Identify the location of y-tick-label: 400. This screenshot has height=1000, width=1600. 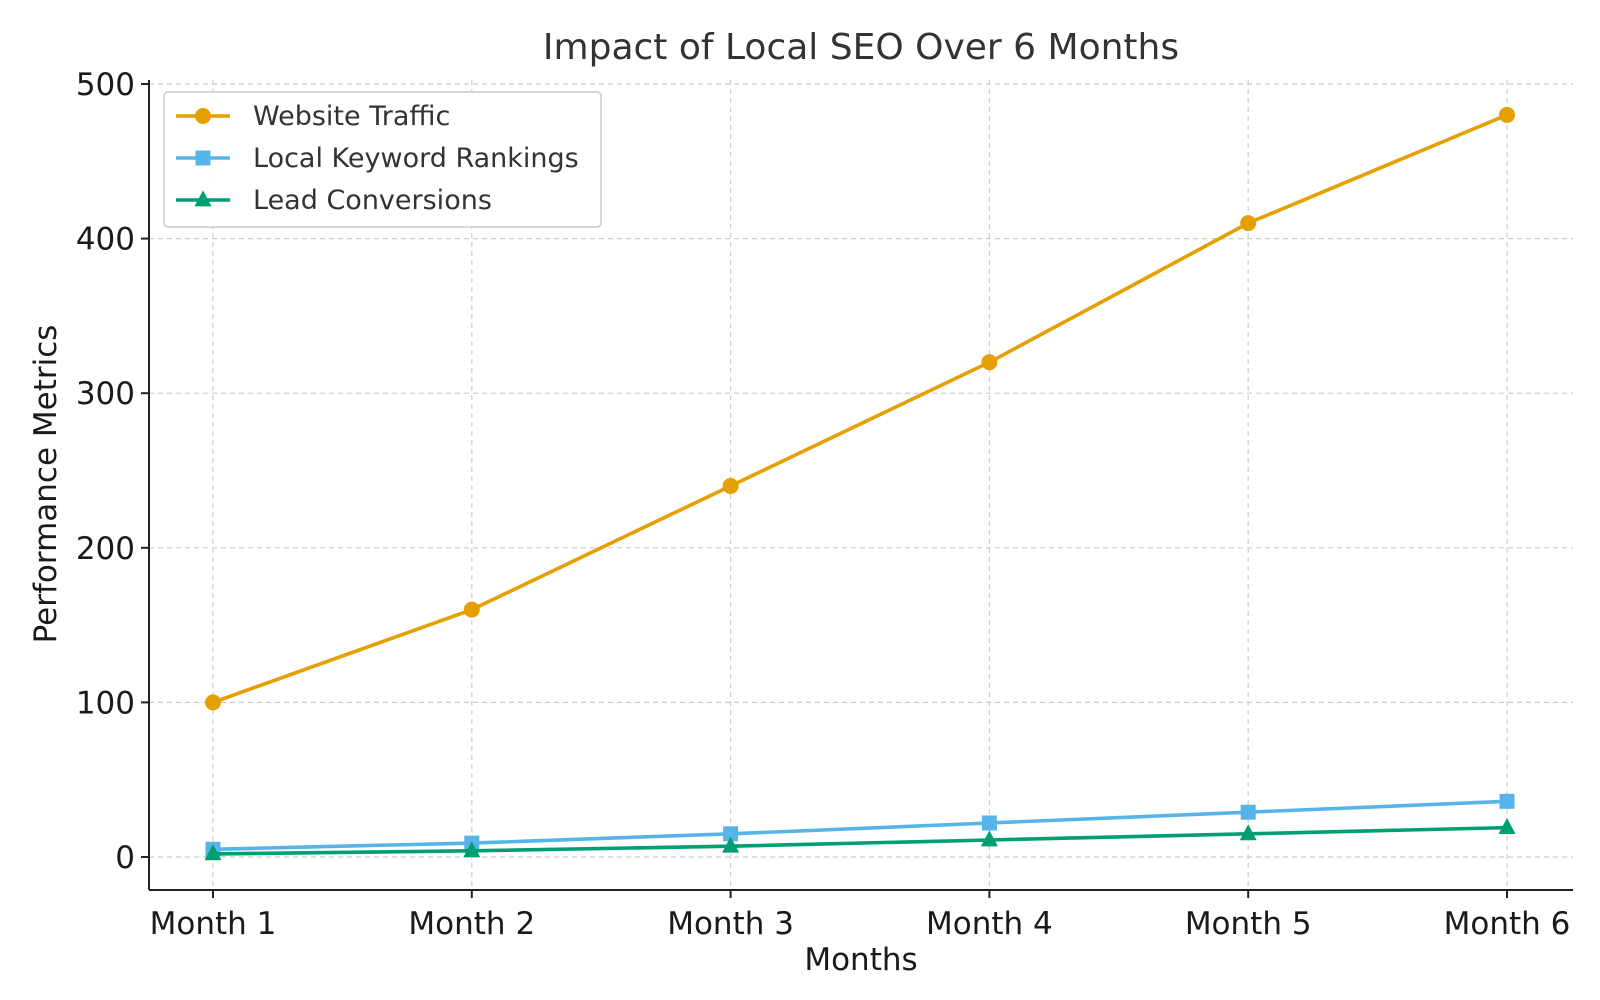
(105, 240).